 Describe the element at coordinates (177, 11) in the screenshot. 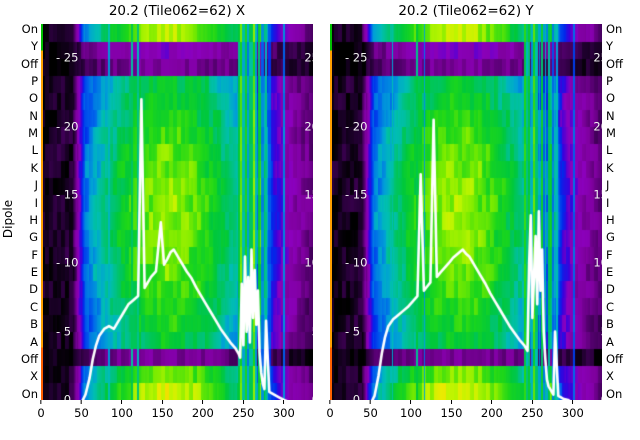

I see `panel-title-x: 20.2 (Tile062=62) X` at that location.